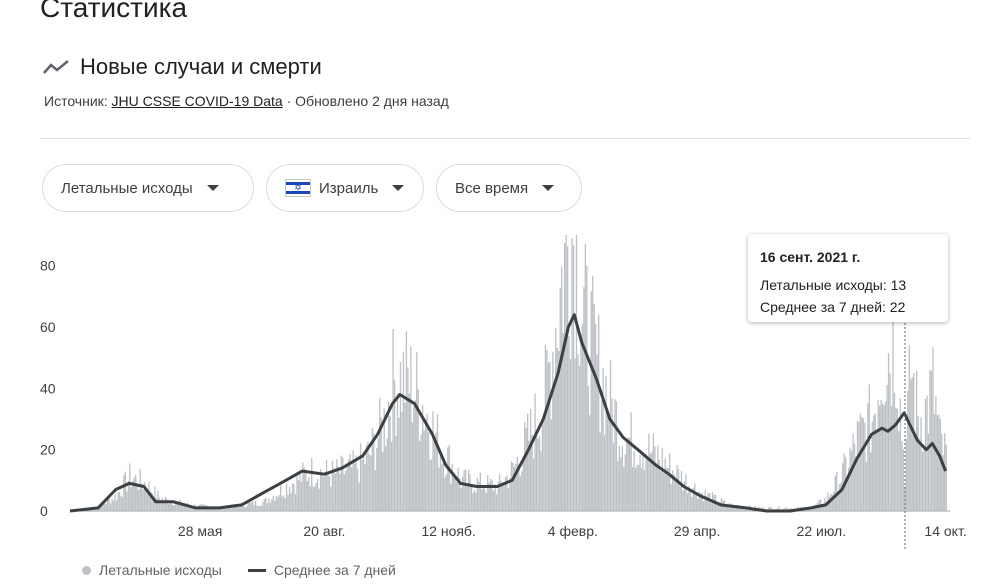  What do you see at coordinates (239, 570) in the screenshot?
I see `chart-legend: Летальные исходы Среднее за 7 дней` at bounding box center [239, 570].